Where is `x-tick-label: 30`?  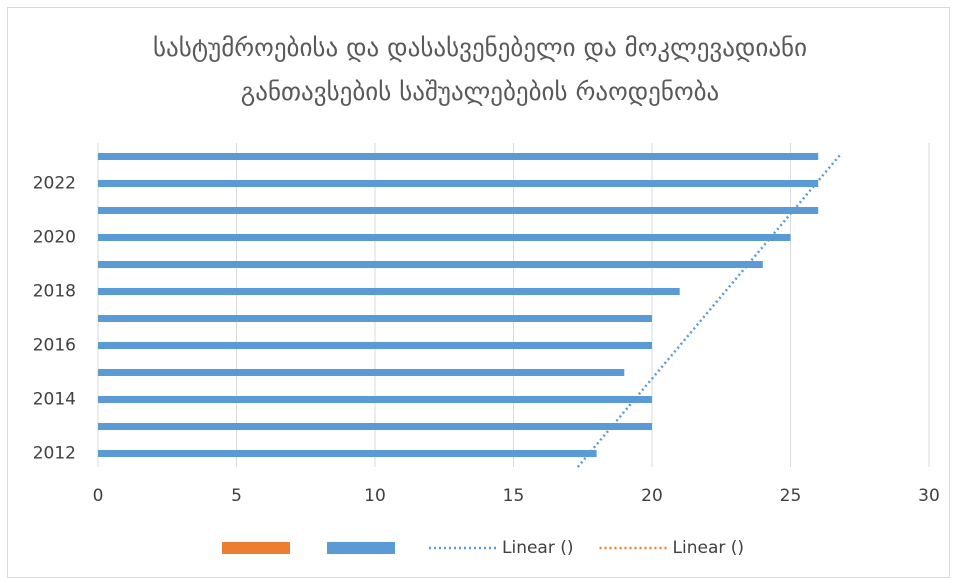
x-tick-label: 30 is located at coordinates (929, 496).